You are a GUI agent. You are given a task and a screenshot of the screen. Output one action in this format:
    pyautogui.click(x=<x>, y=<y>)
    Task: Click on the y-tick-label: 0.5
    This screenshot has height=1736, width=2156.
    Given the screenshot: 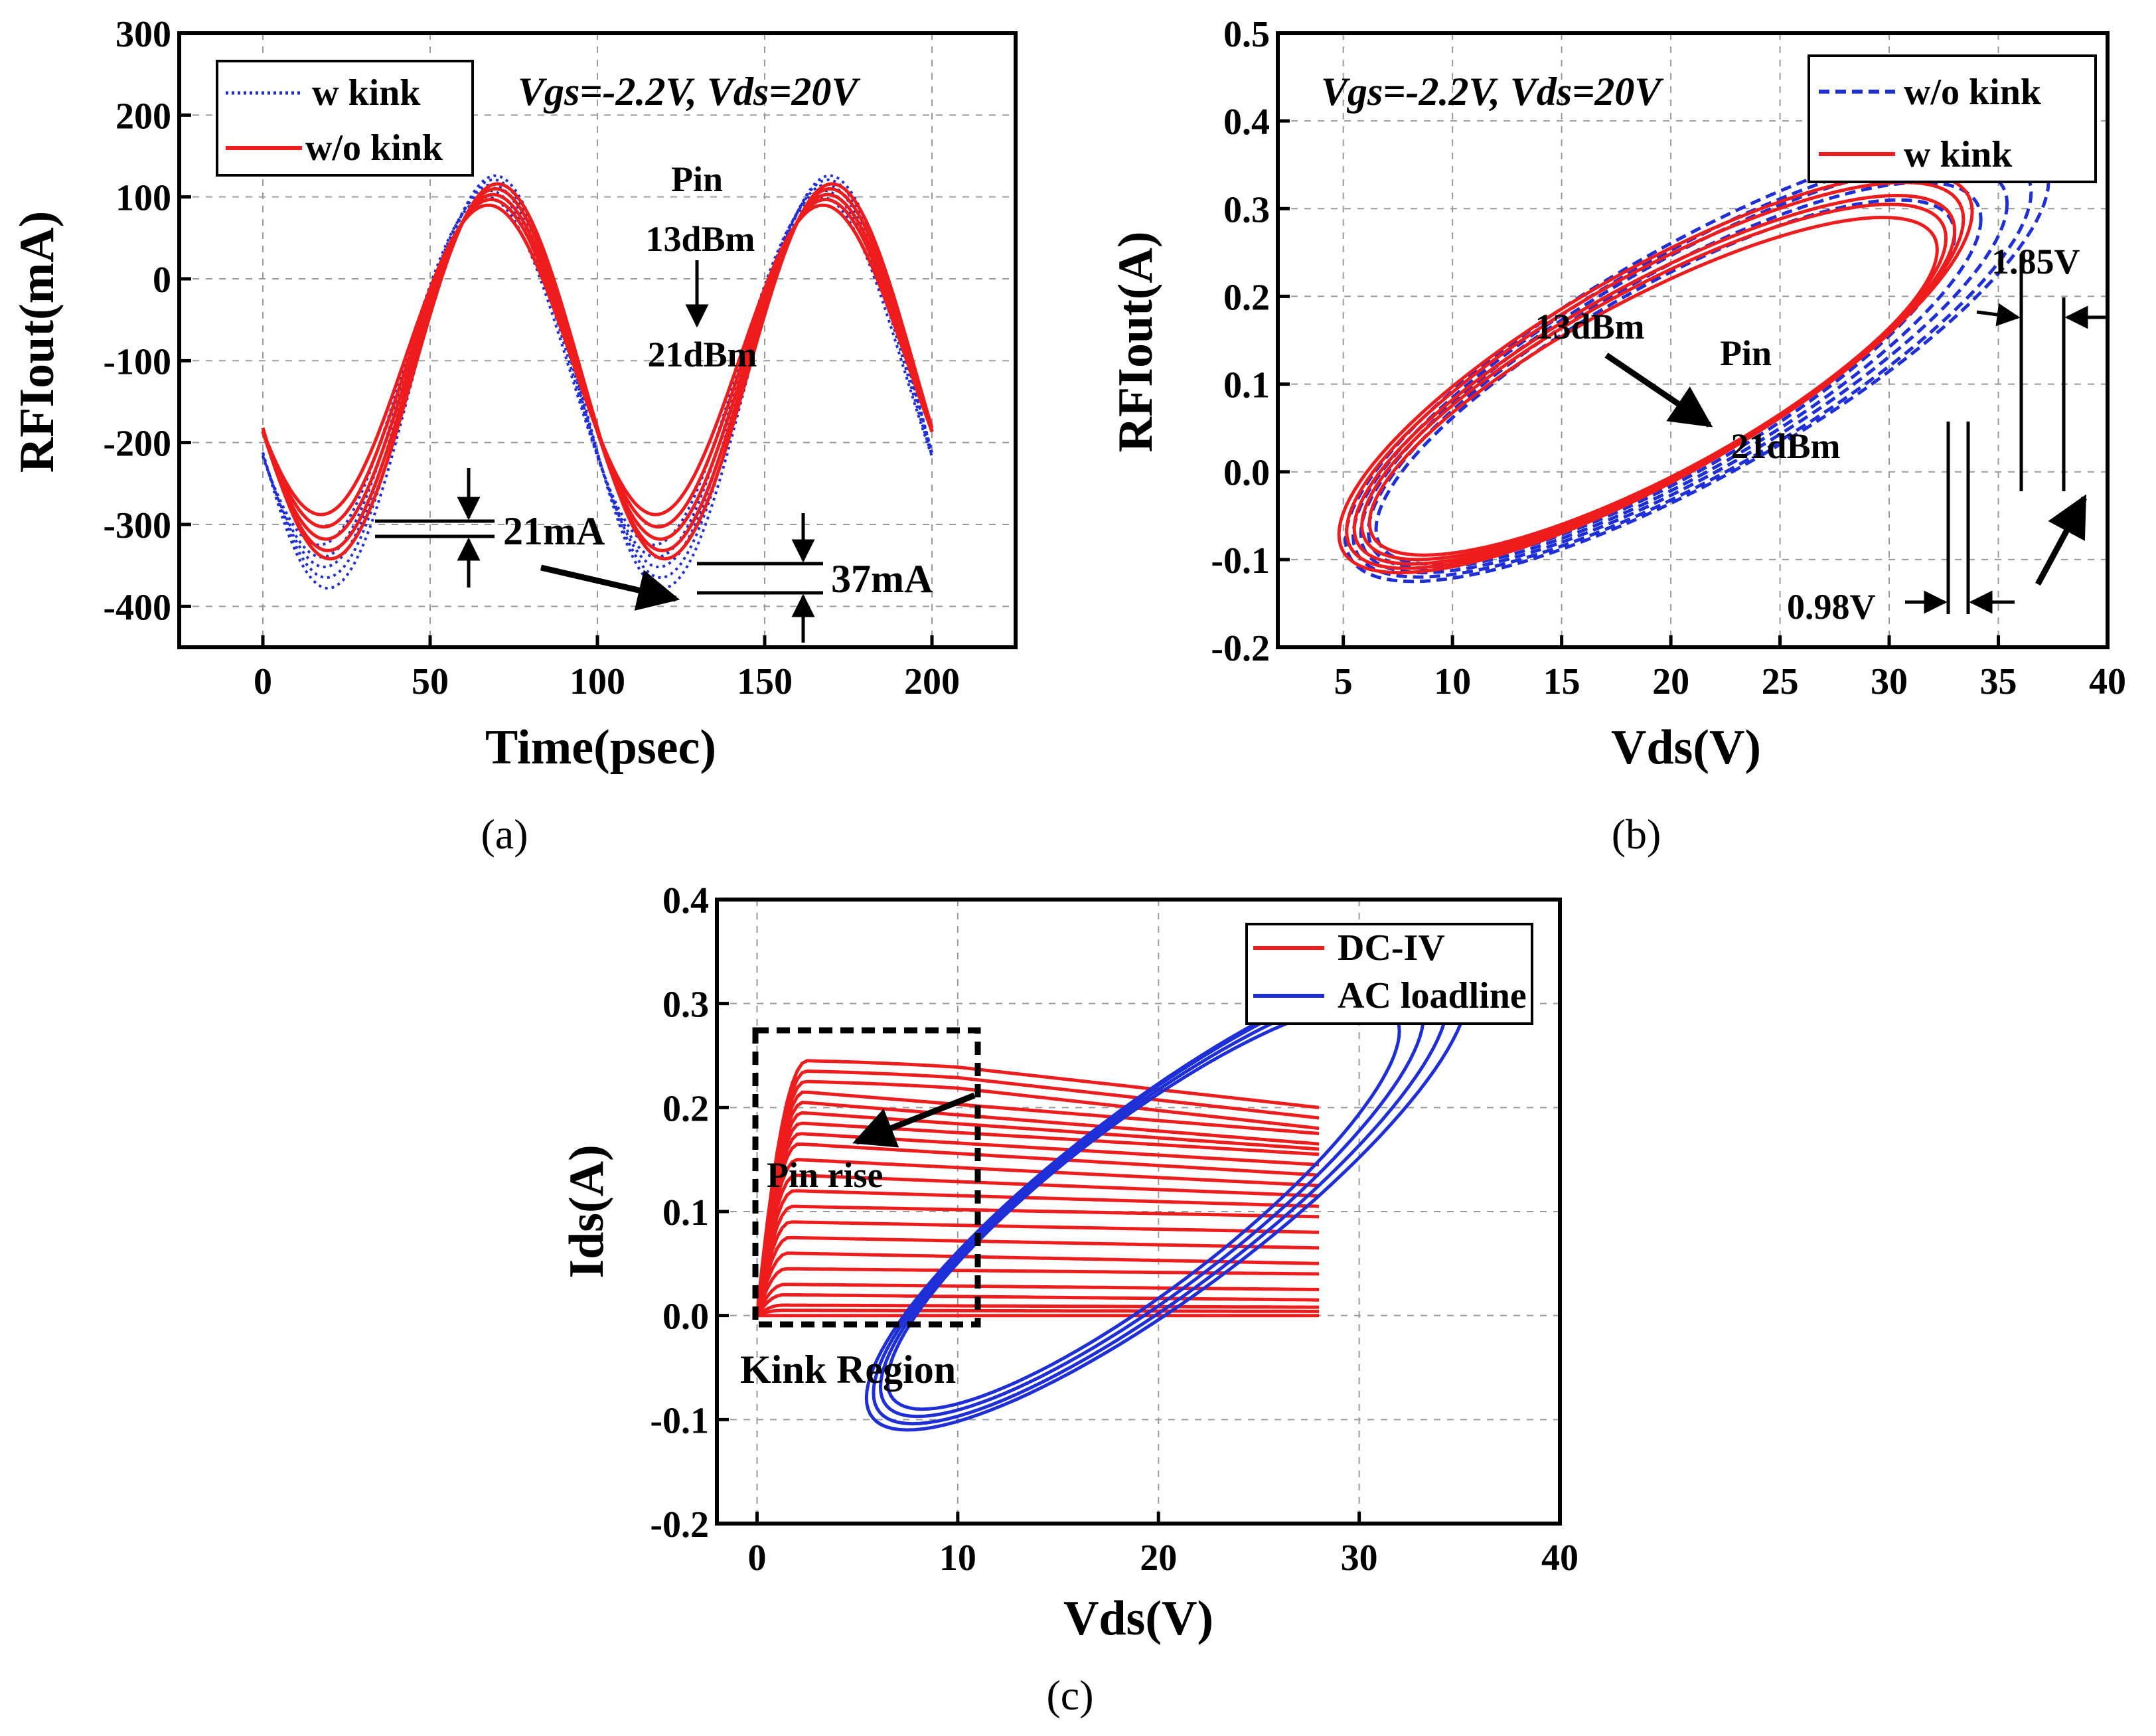 What is the action you would take?
    pyautogui.click(x=1247, y=34)
    